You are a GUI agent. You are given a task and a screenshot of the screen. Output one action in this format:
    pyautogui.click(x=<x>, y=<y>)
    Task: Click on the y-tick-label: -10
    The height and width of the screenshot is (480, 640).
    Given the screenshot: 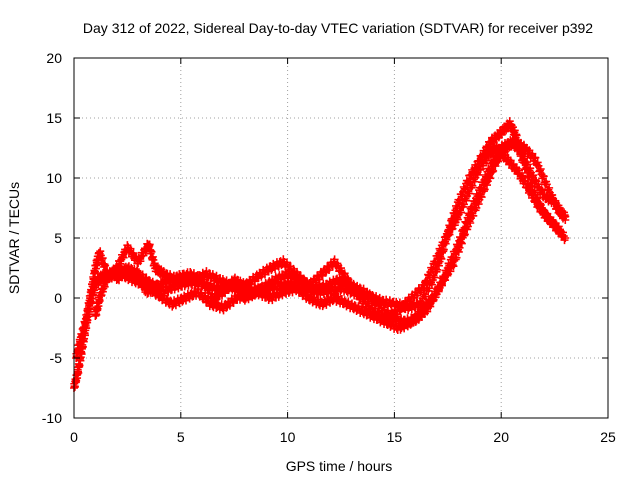 What is the action you would take?
    pyautogui.click(x=52, y=418)
    